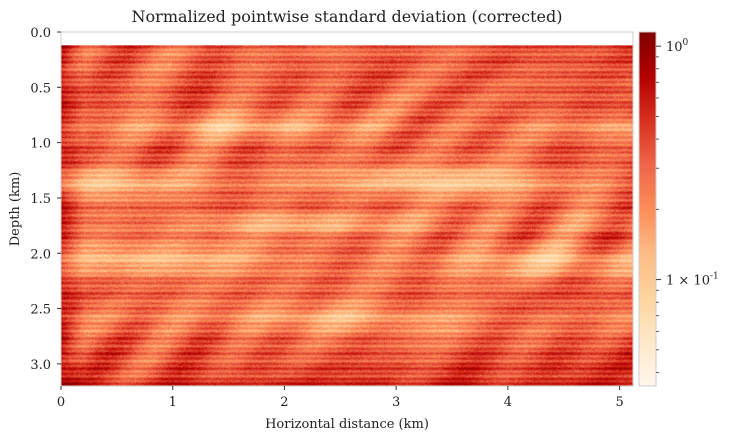 The image size is (734, 445). Describe the element at coordinates (284, 402) in the screenshot. I see `x-tick-label: 2` at that location.